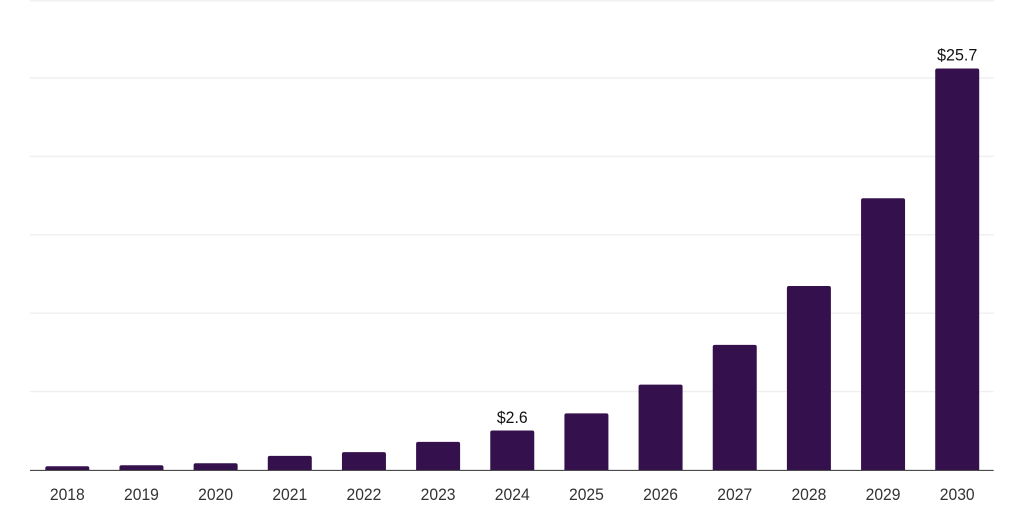 This screenshot has width=1024, height=512. What do you see at coordinates (67, 494) in the screenshot?
I see `svg-text: 2018` at bounding box center [67, 494].